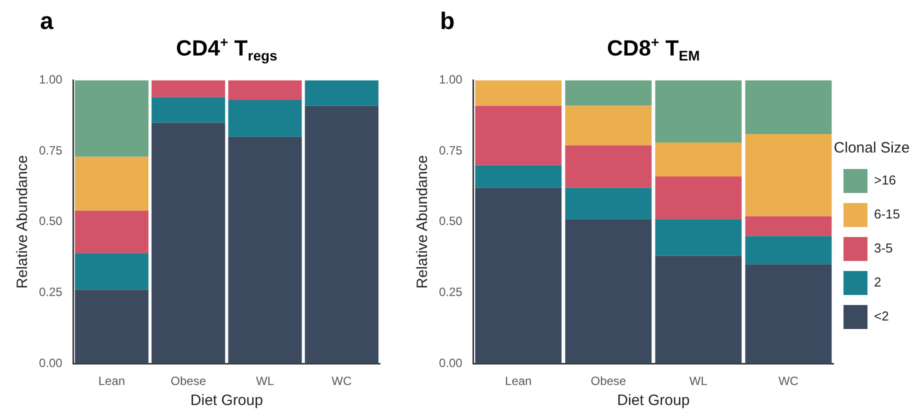 The width and height of the screenshot is (920, 410). Describe the element at coordinates (881, 316) in the screenshot. I see `legend-label: <2` at that location.